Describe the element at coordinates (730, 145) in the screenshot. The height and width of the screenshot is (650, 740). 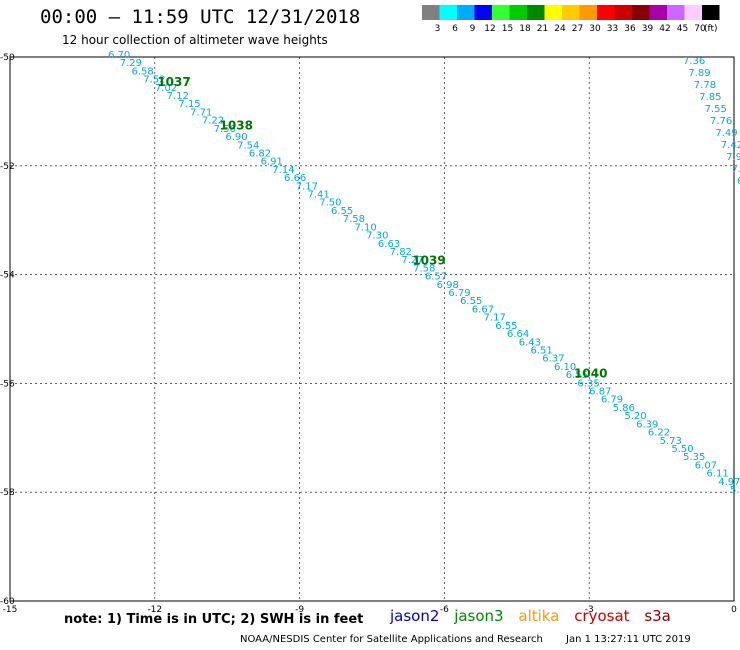
I see `wave-height-value: 7.42` at that location.